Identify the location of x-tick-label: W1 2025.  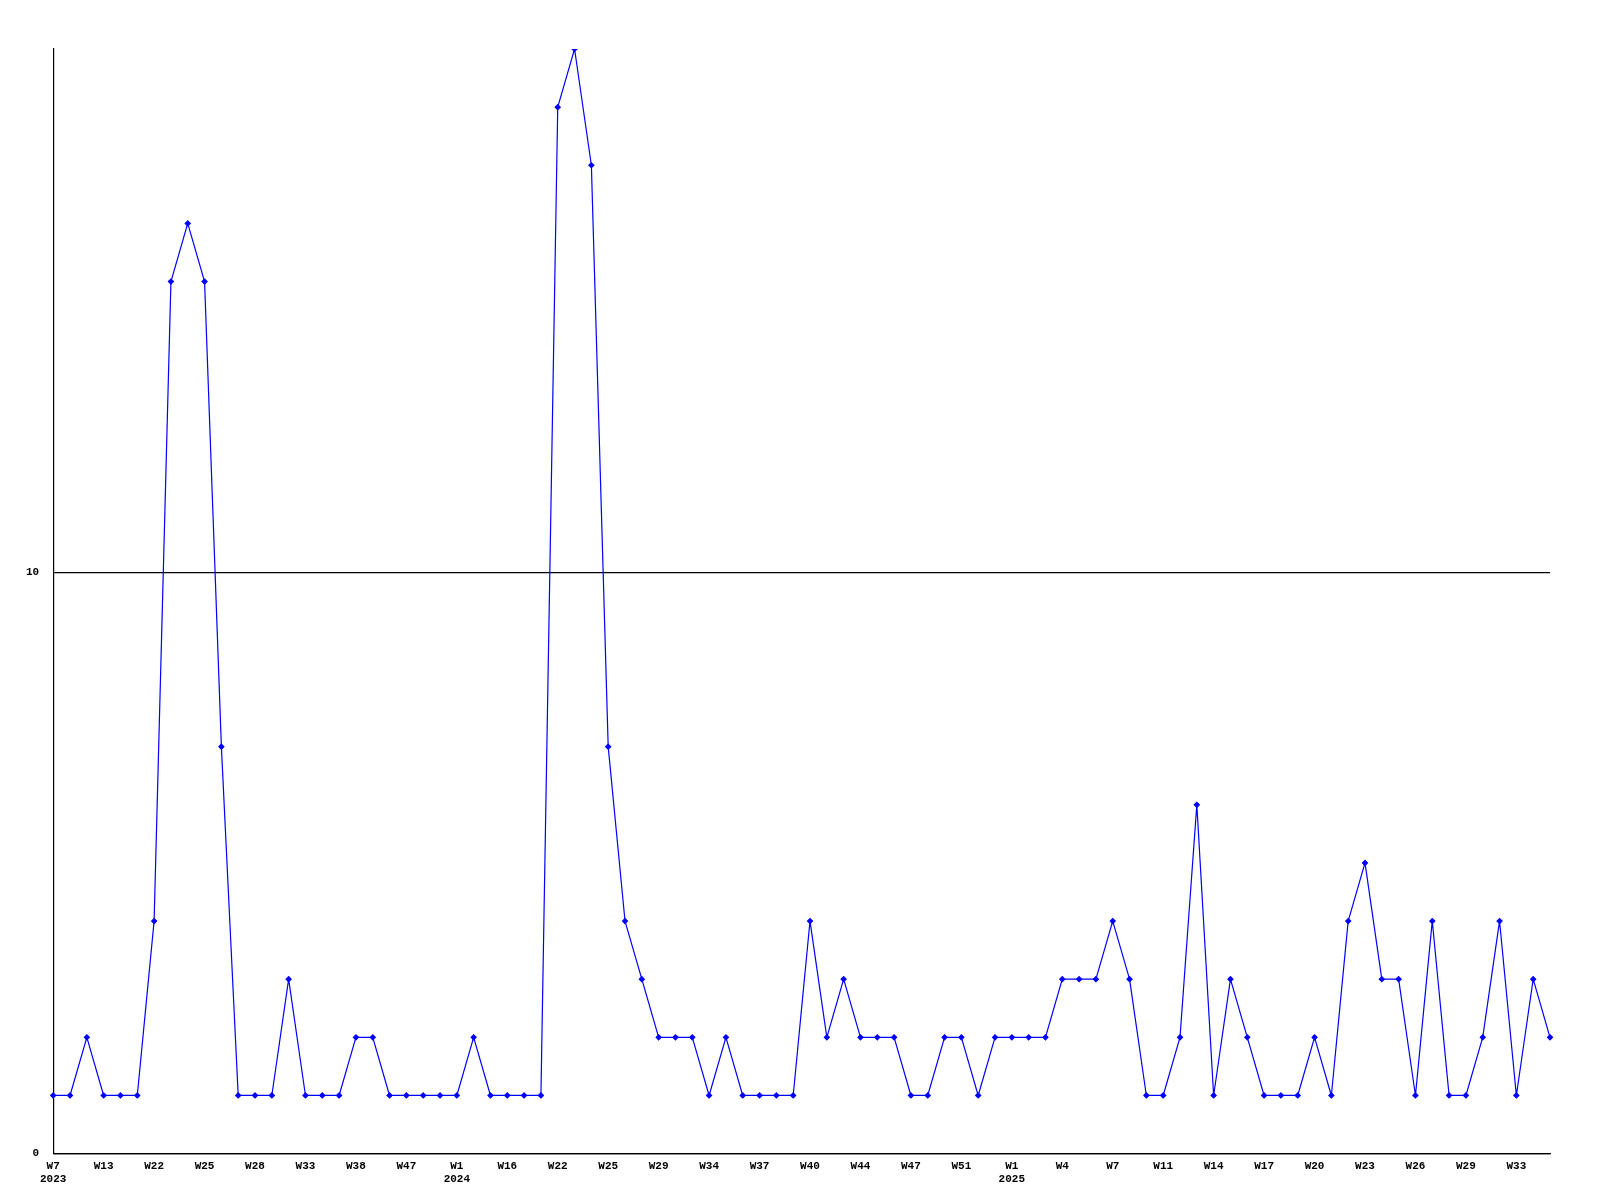
(1012, 1172).